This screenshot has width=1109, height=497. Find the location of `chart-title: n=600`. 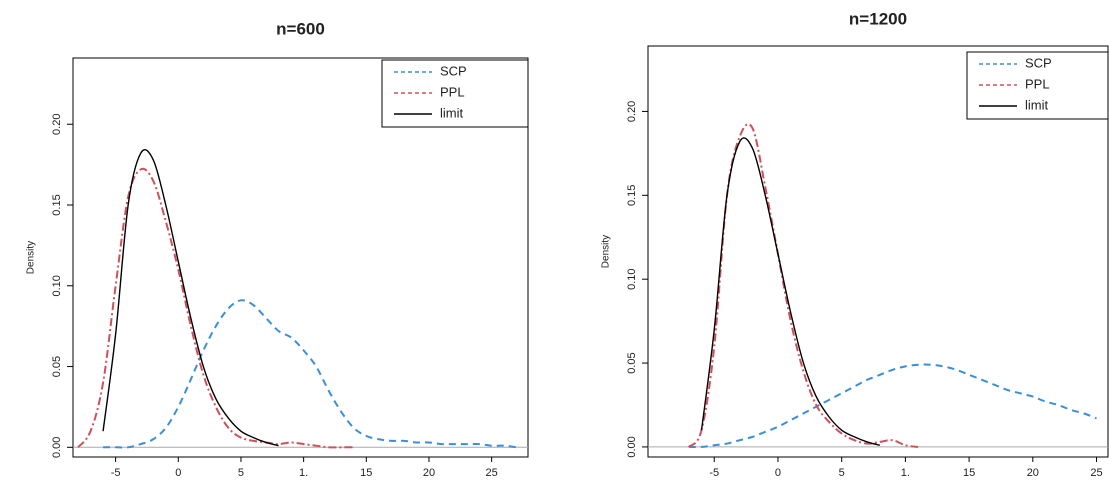

chart-title: n=600 is located at coordinates (300, 28).